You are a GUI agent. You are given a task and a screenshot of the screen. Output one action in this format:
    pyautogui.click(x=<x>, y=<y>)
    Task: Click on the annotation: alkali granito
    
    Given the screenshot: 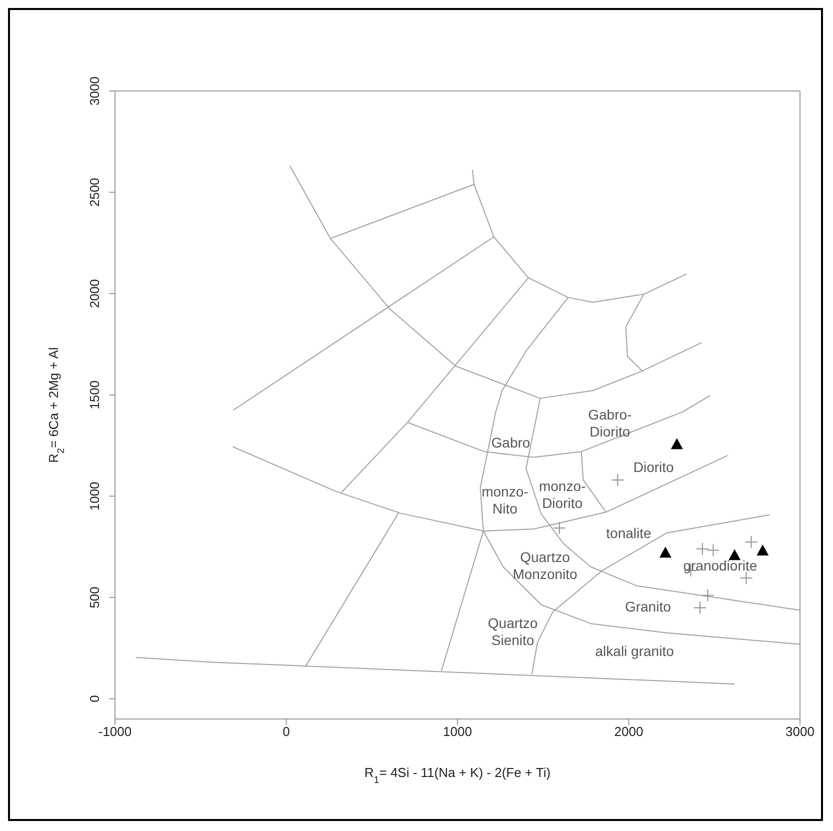 What is the action you would take?
    pyautogui.click(x=634, y=651)
    